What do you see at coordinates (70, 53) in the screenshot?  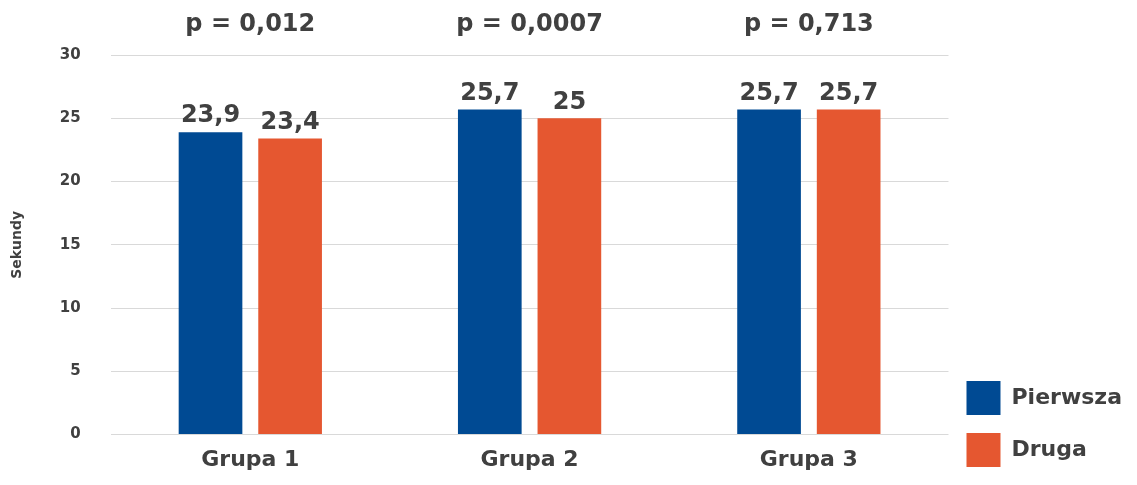 I see `y-tick-label: 30` at bounding box center [70, 53].